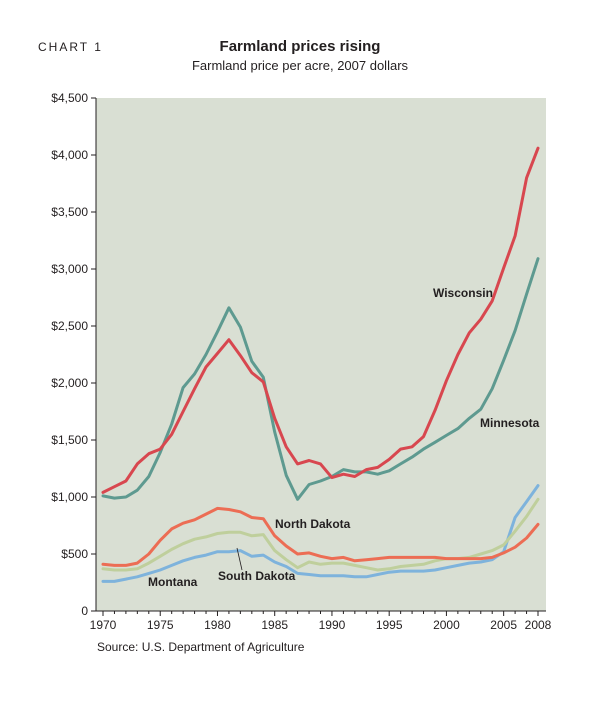  What do you see at coordinates (69, 440) in the screenshot?
I see `y-tick-label: $1,500` at bounding box center [69, 440].